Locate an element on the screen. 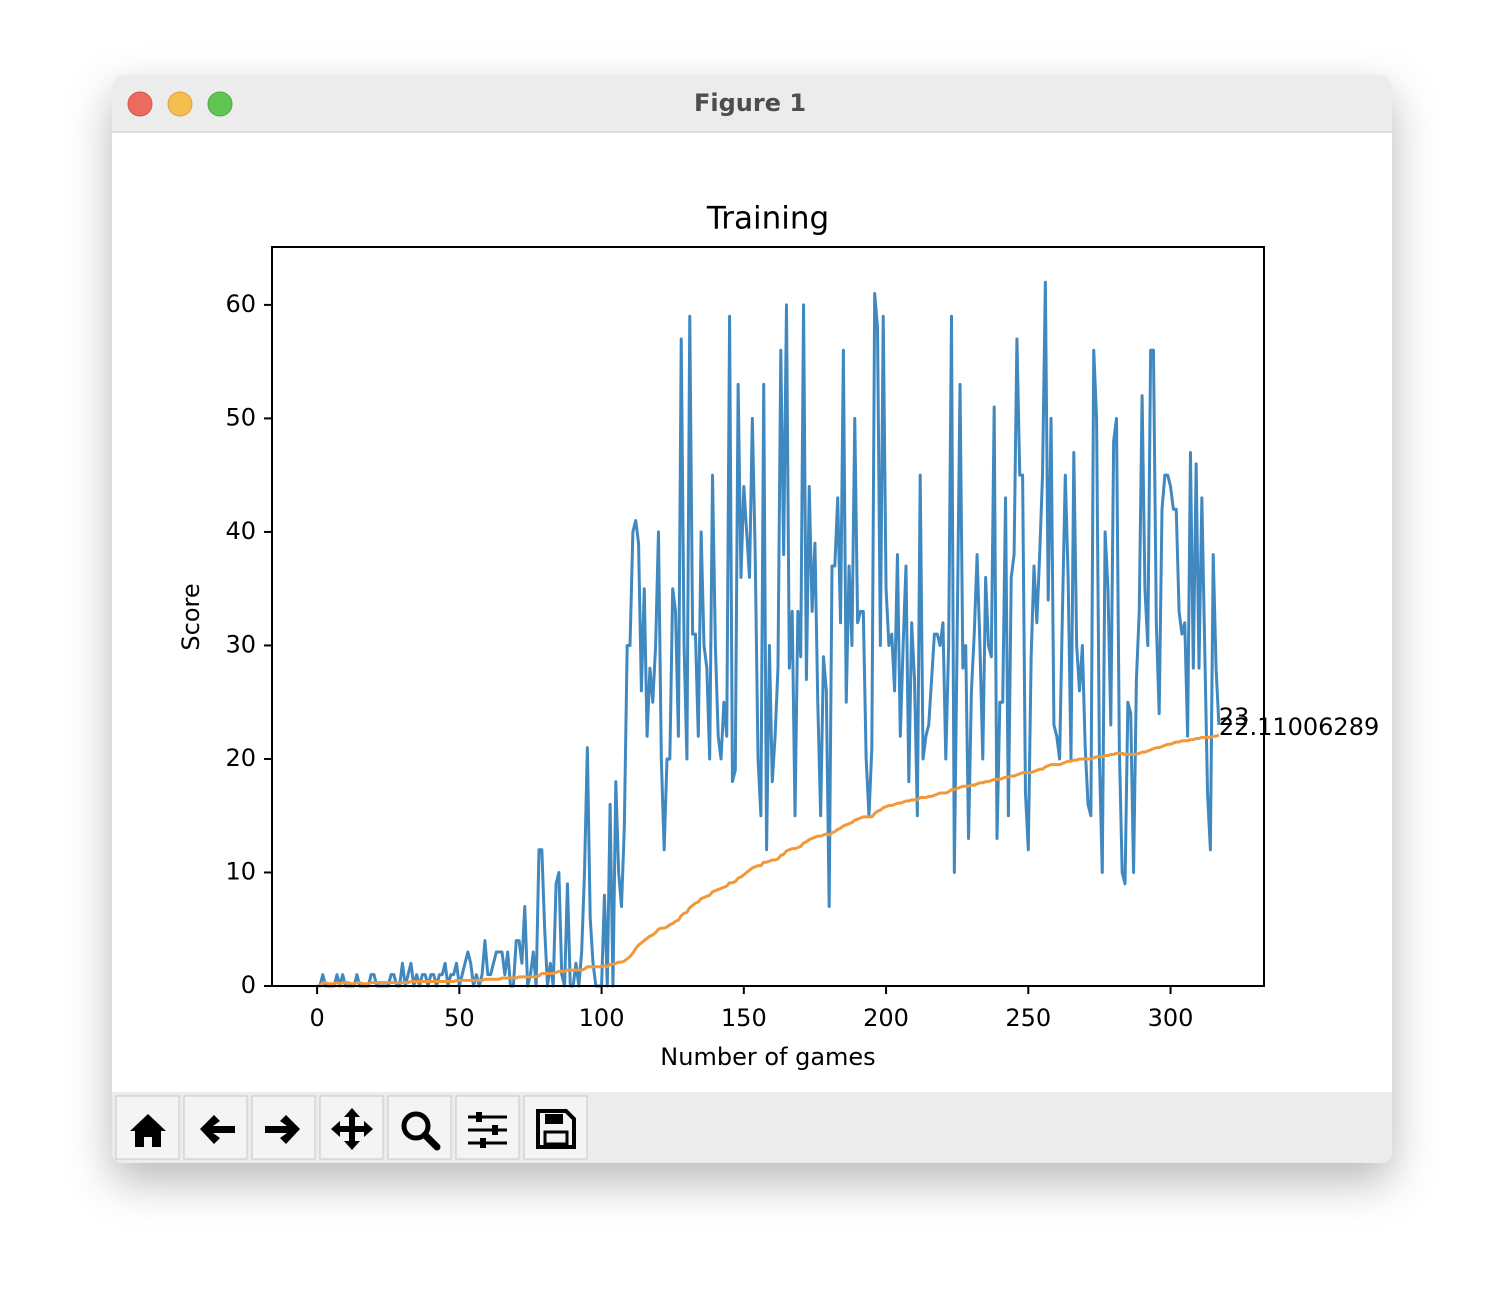  title-bar is located at coordinates (752, 103).